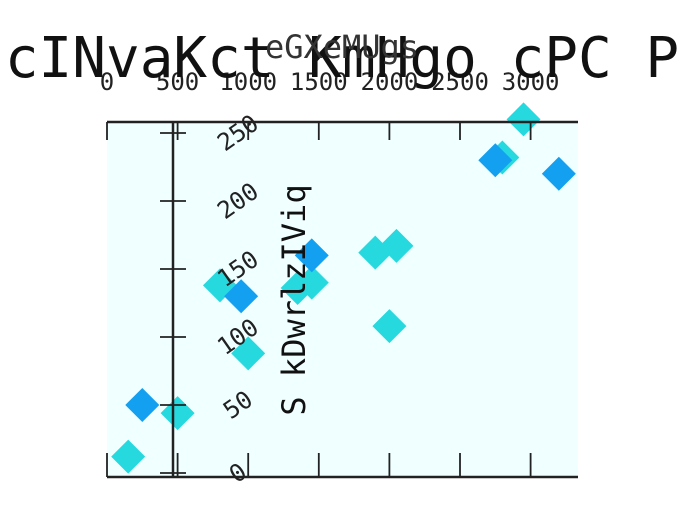 The image size is (684, 513). What do you see at coordinates (107, 82) in the screenshot?
I see `x-tick-label: 0` at bounding box center [107, 82].